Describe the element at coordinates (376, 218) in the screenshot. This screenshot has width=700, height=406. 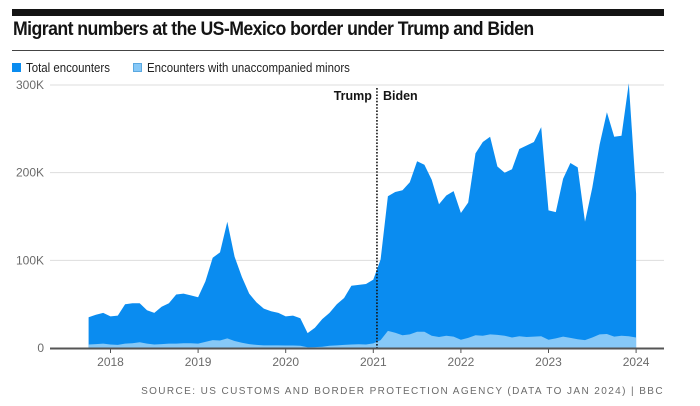
I see `era-annotations: Trump Biden` at that location.